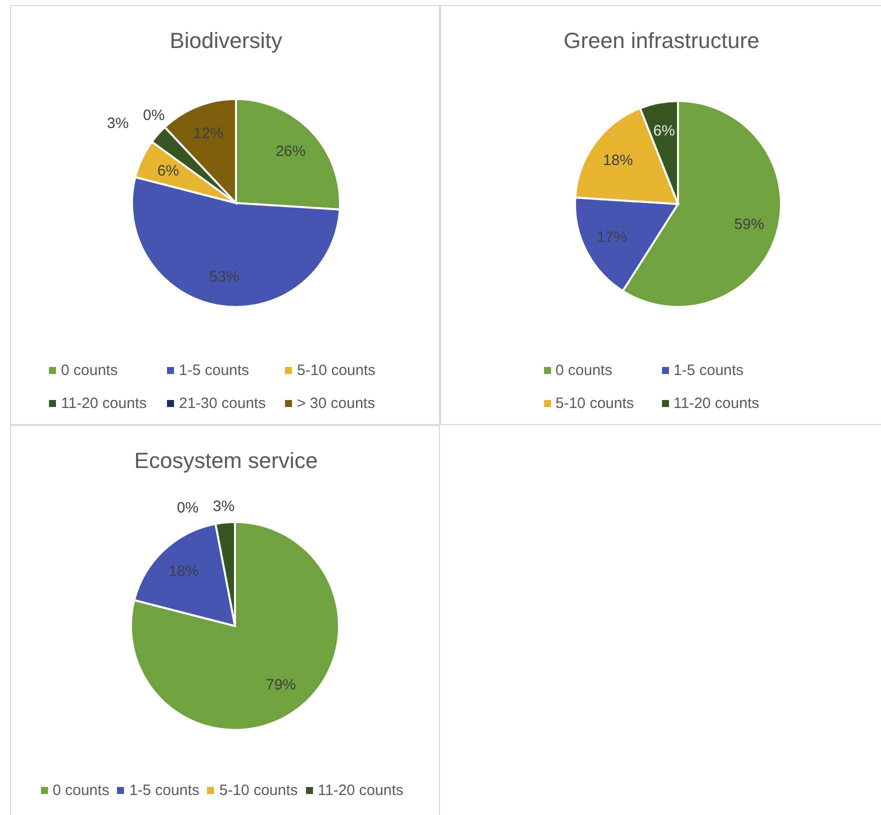 Image resolution: width=881 pixels, height=815 pixels. What do you see at coordinates (226, 41) in the screenshot?
I see `chart-title: Biodiversity` at bounding box center [226, 41].